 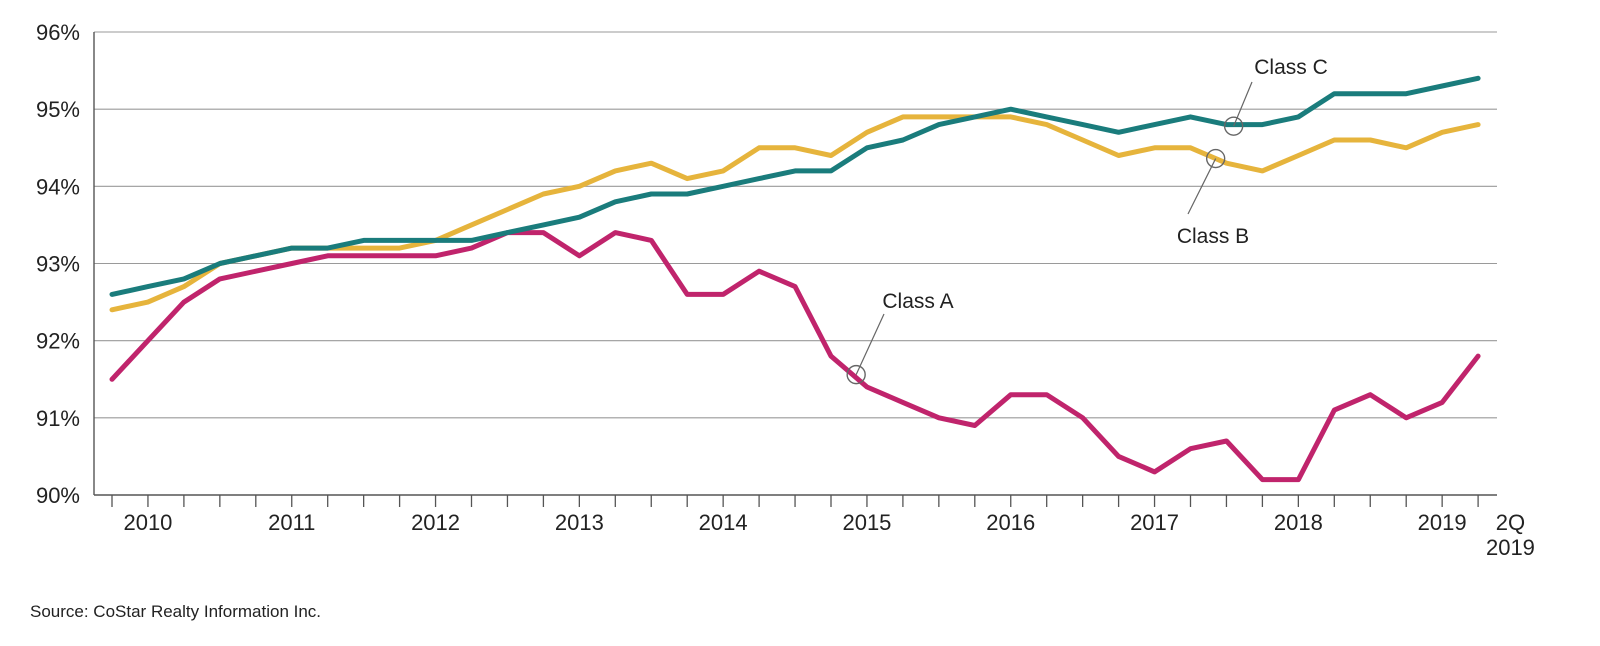 I want to click on y-tick-label: 96%, so click(x=58, y=32).